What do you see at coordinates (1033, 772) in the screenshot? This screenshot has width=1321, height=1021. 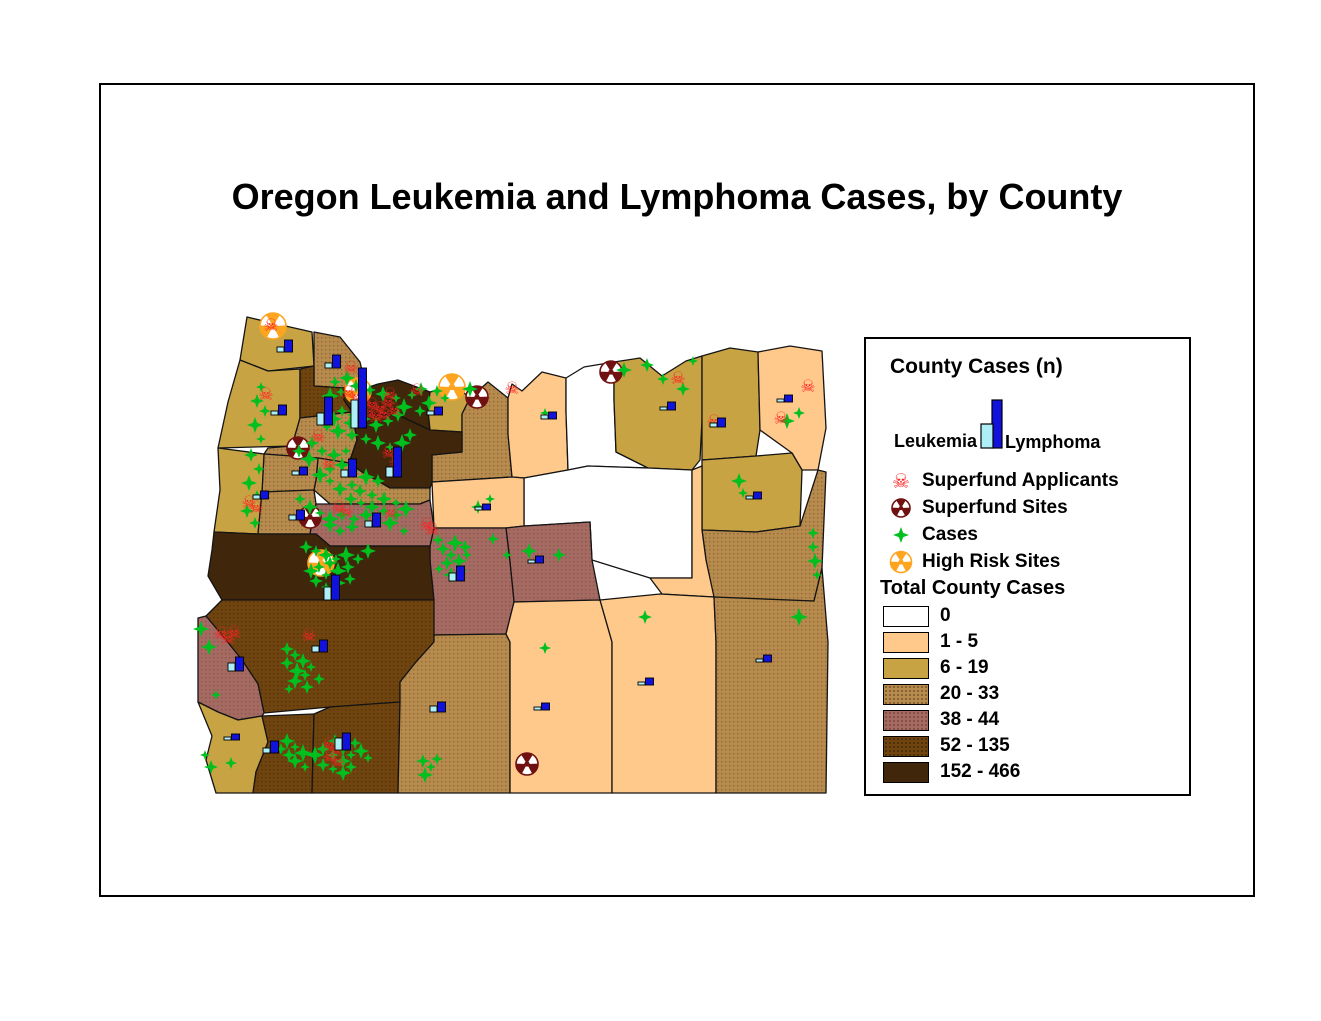 I see `legend-class-row: 152 - 466` at bounding box center [1033, 772].